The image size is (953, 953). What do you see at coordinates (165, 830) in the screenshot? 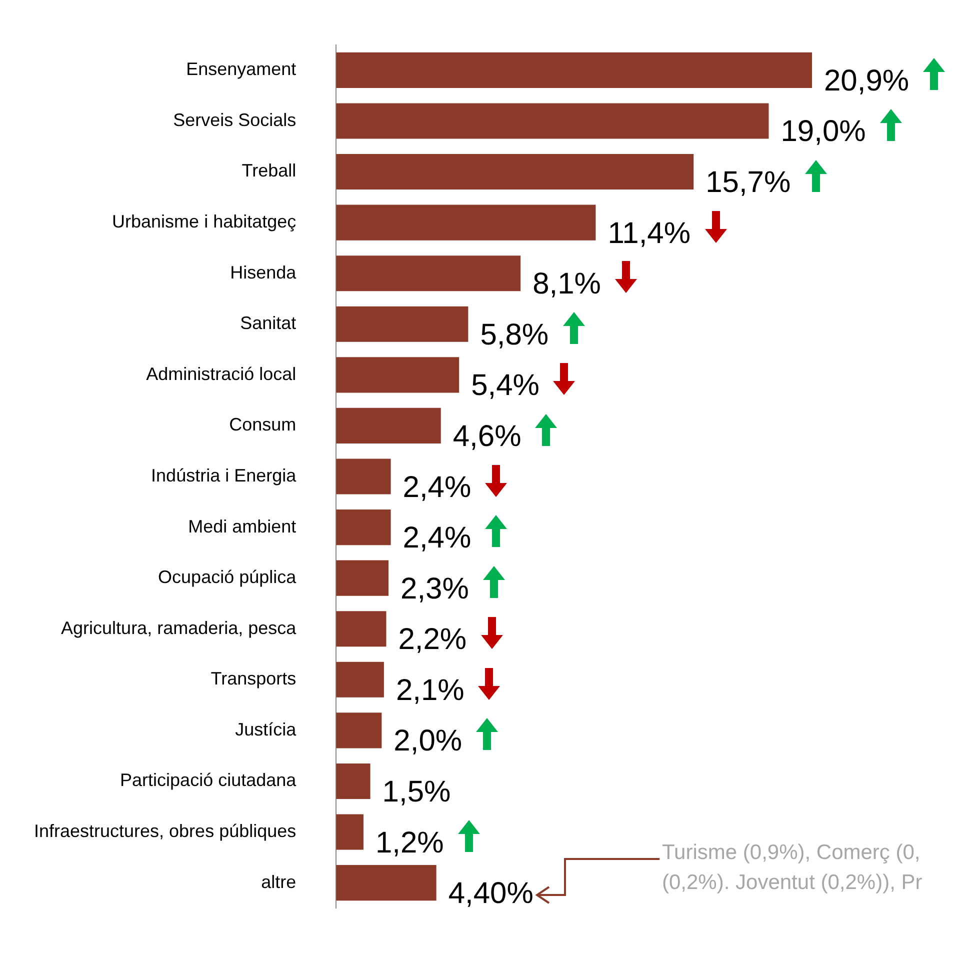
I see `y-tick-label: Infraestructures, obres públiques` at bounding box center [165, 830].